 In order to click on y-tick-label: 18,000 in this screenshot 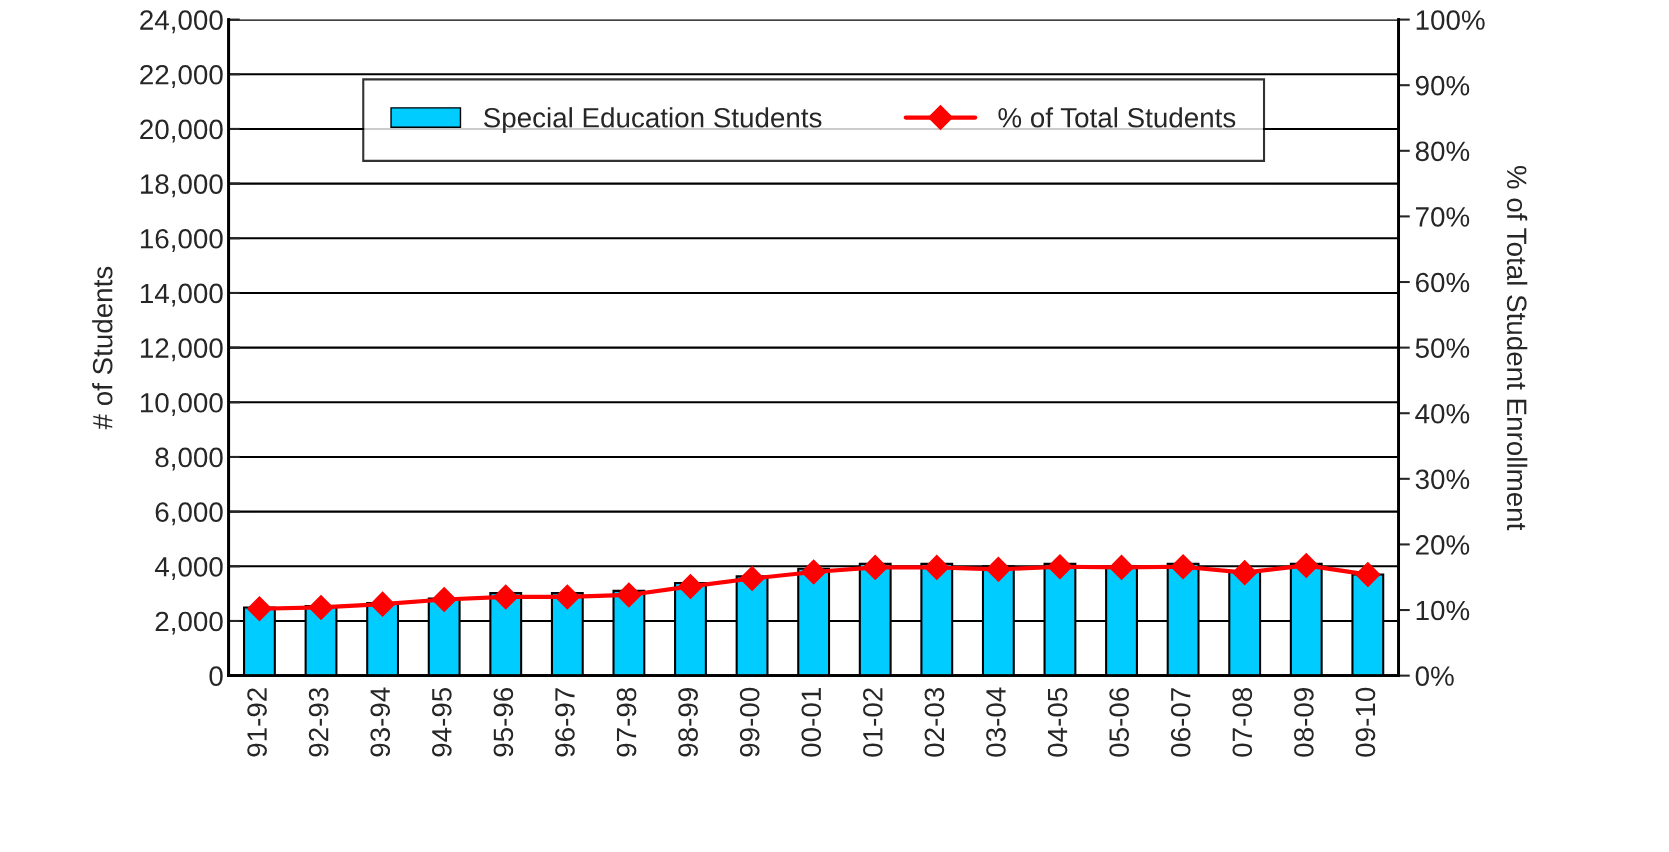, I will do `click(181, 186)`.